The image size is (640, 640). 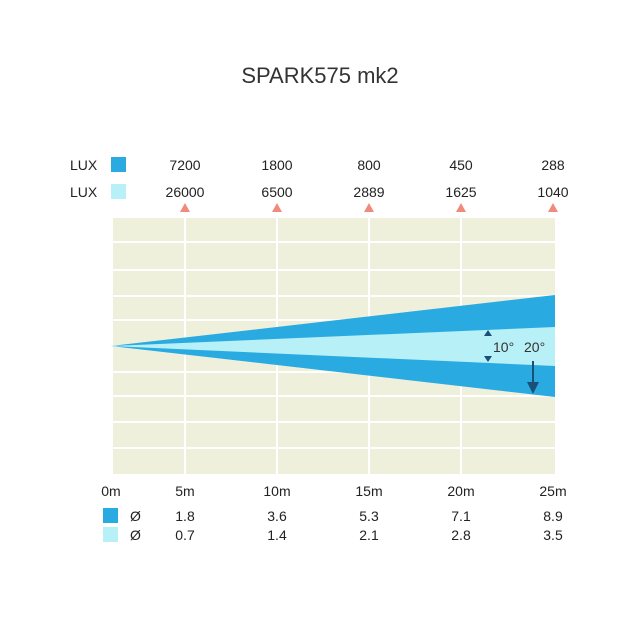 I want to click on diameter-swatch-wide, so click(x=110, y=515).